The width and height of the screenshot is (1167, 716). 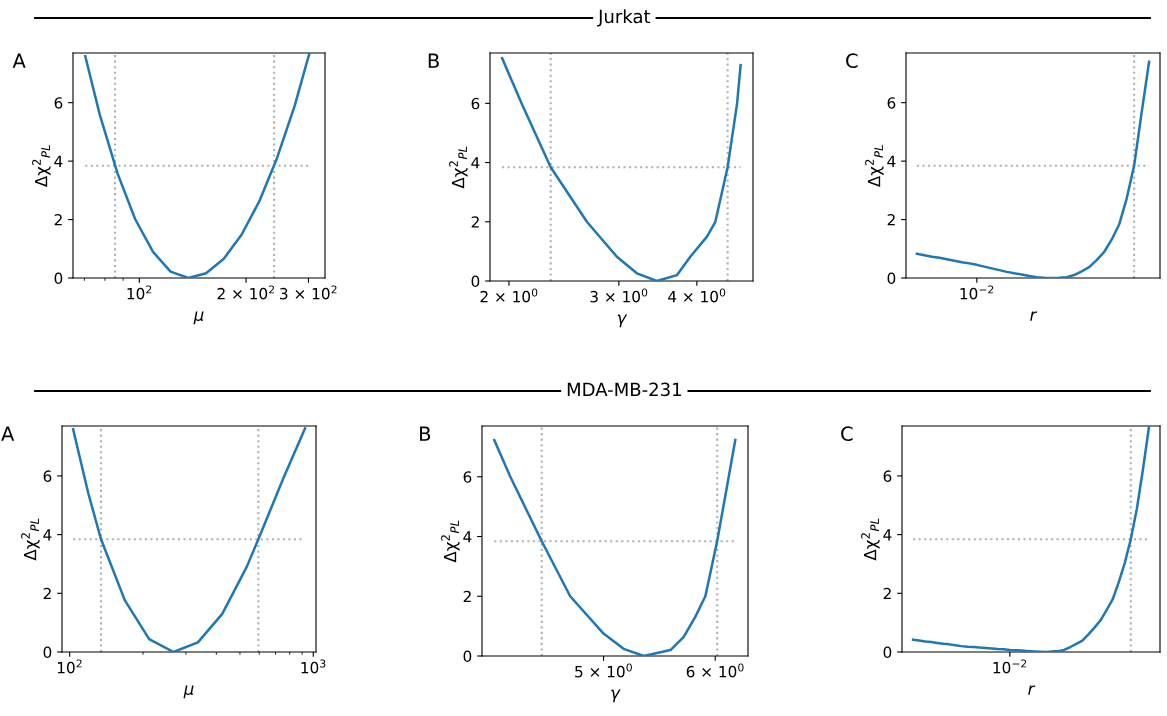 What do you see at coordinates (624, 389) in the screenshot?
I see `chart-subtitle: MDA-MB-231` at bounding box center [624, 389].